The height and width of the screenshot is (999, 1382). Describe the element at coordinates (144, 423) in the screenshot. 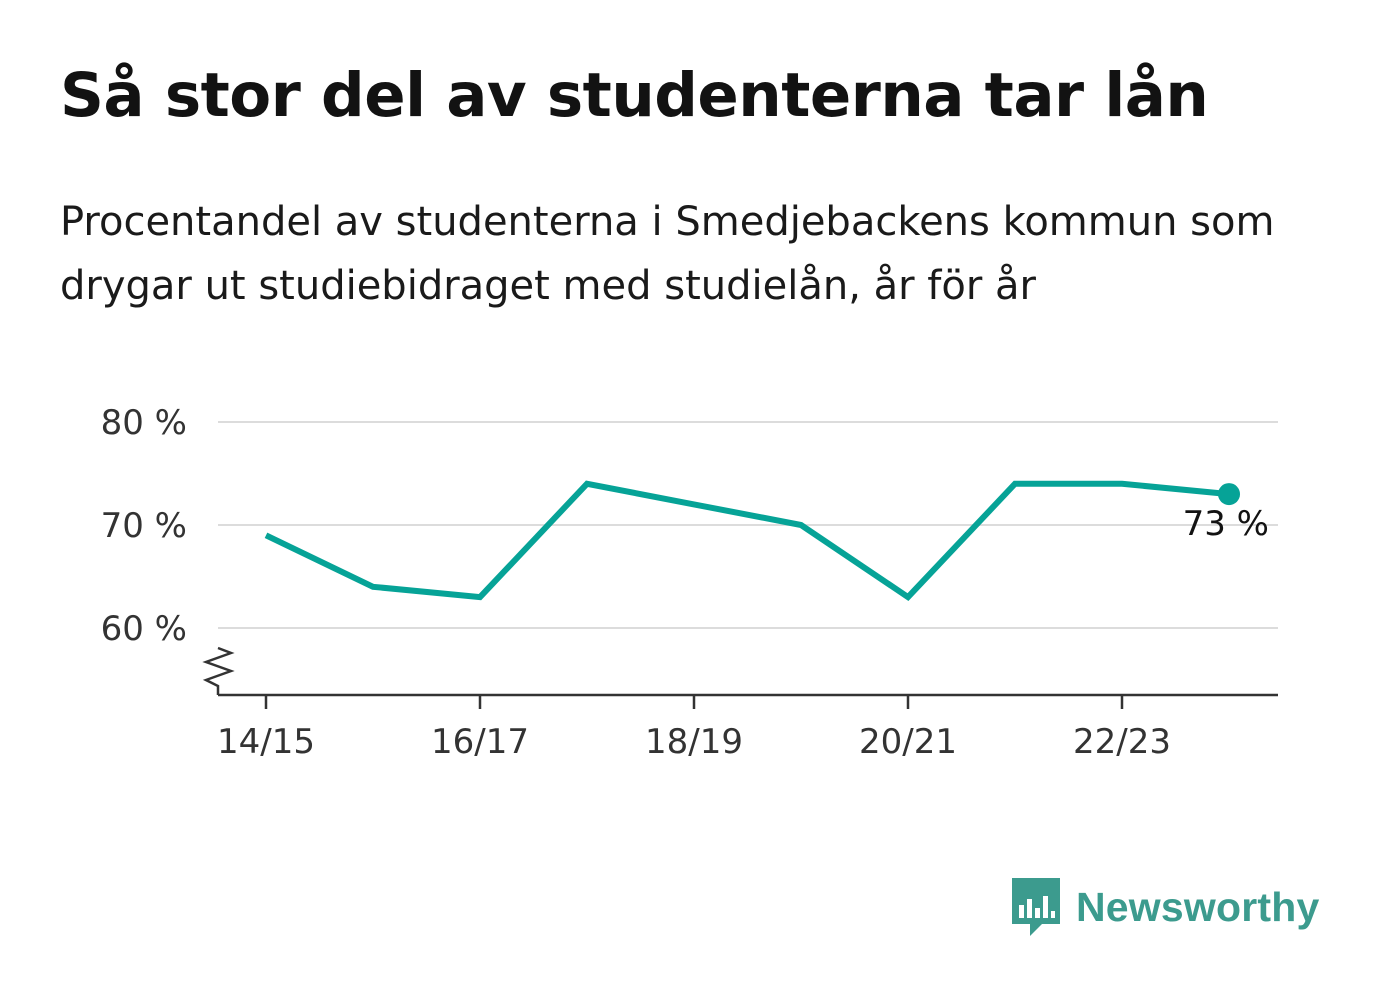

I see `y-tick-label: 80 %` at that location.